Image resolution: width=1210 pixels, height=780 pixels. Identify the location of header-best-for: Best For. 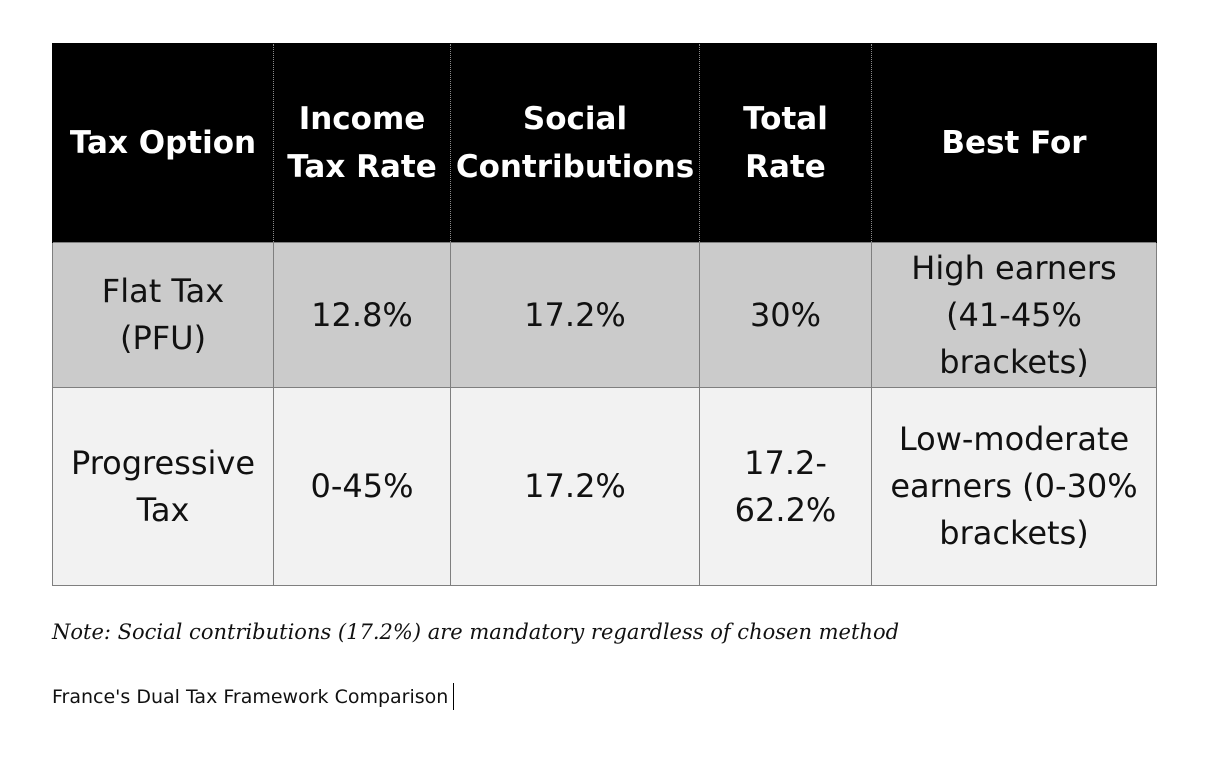
(1014, 143).